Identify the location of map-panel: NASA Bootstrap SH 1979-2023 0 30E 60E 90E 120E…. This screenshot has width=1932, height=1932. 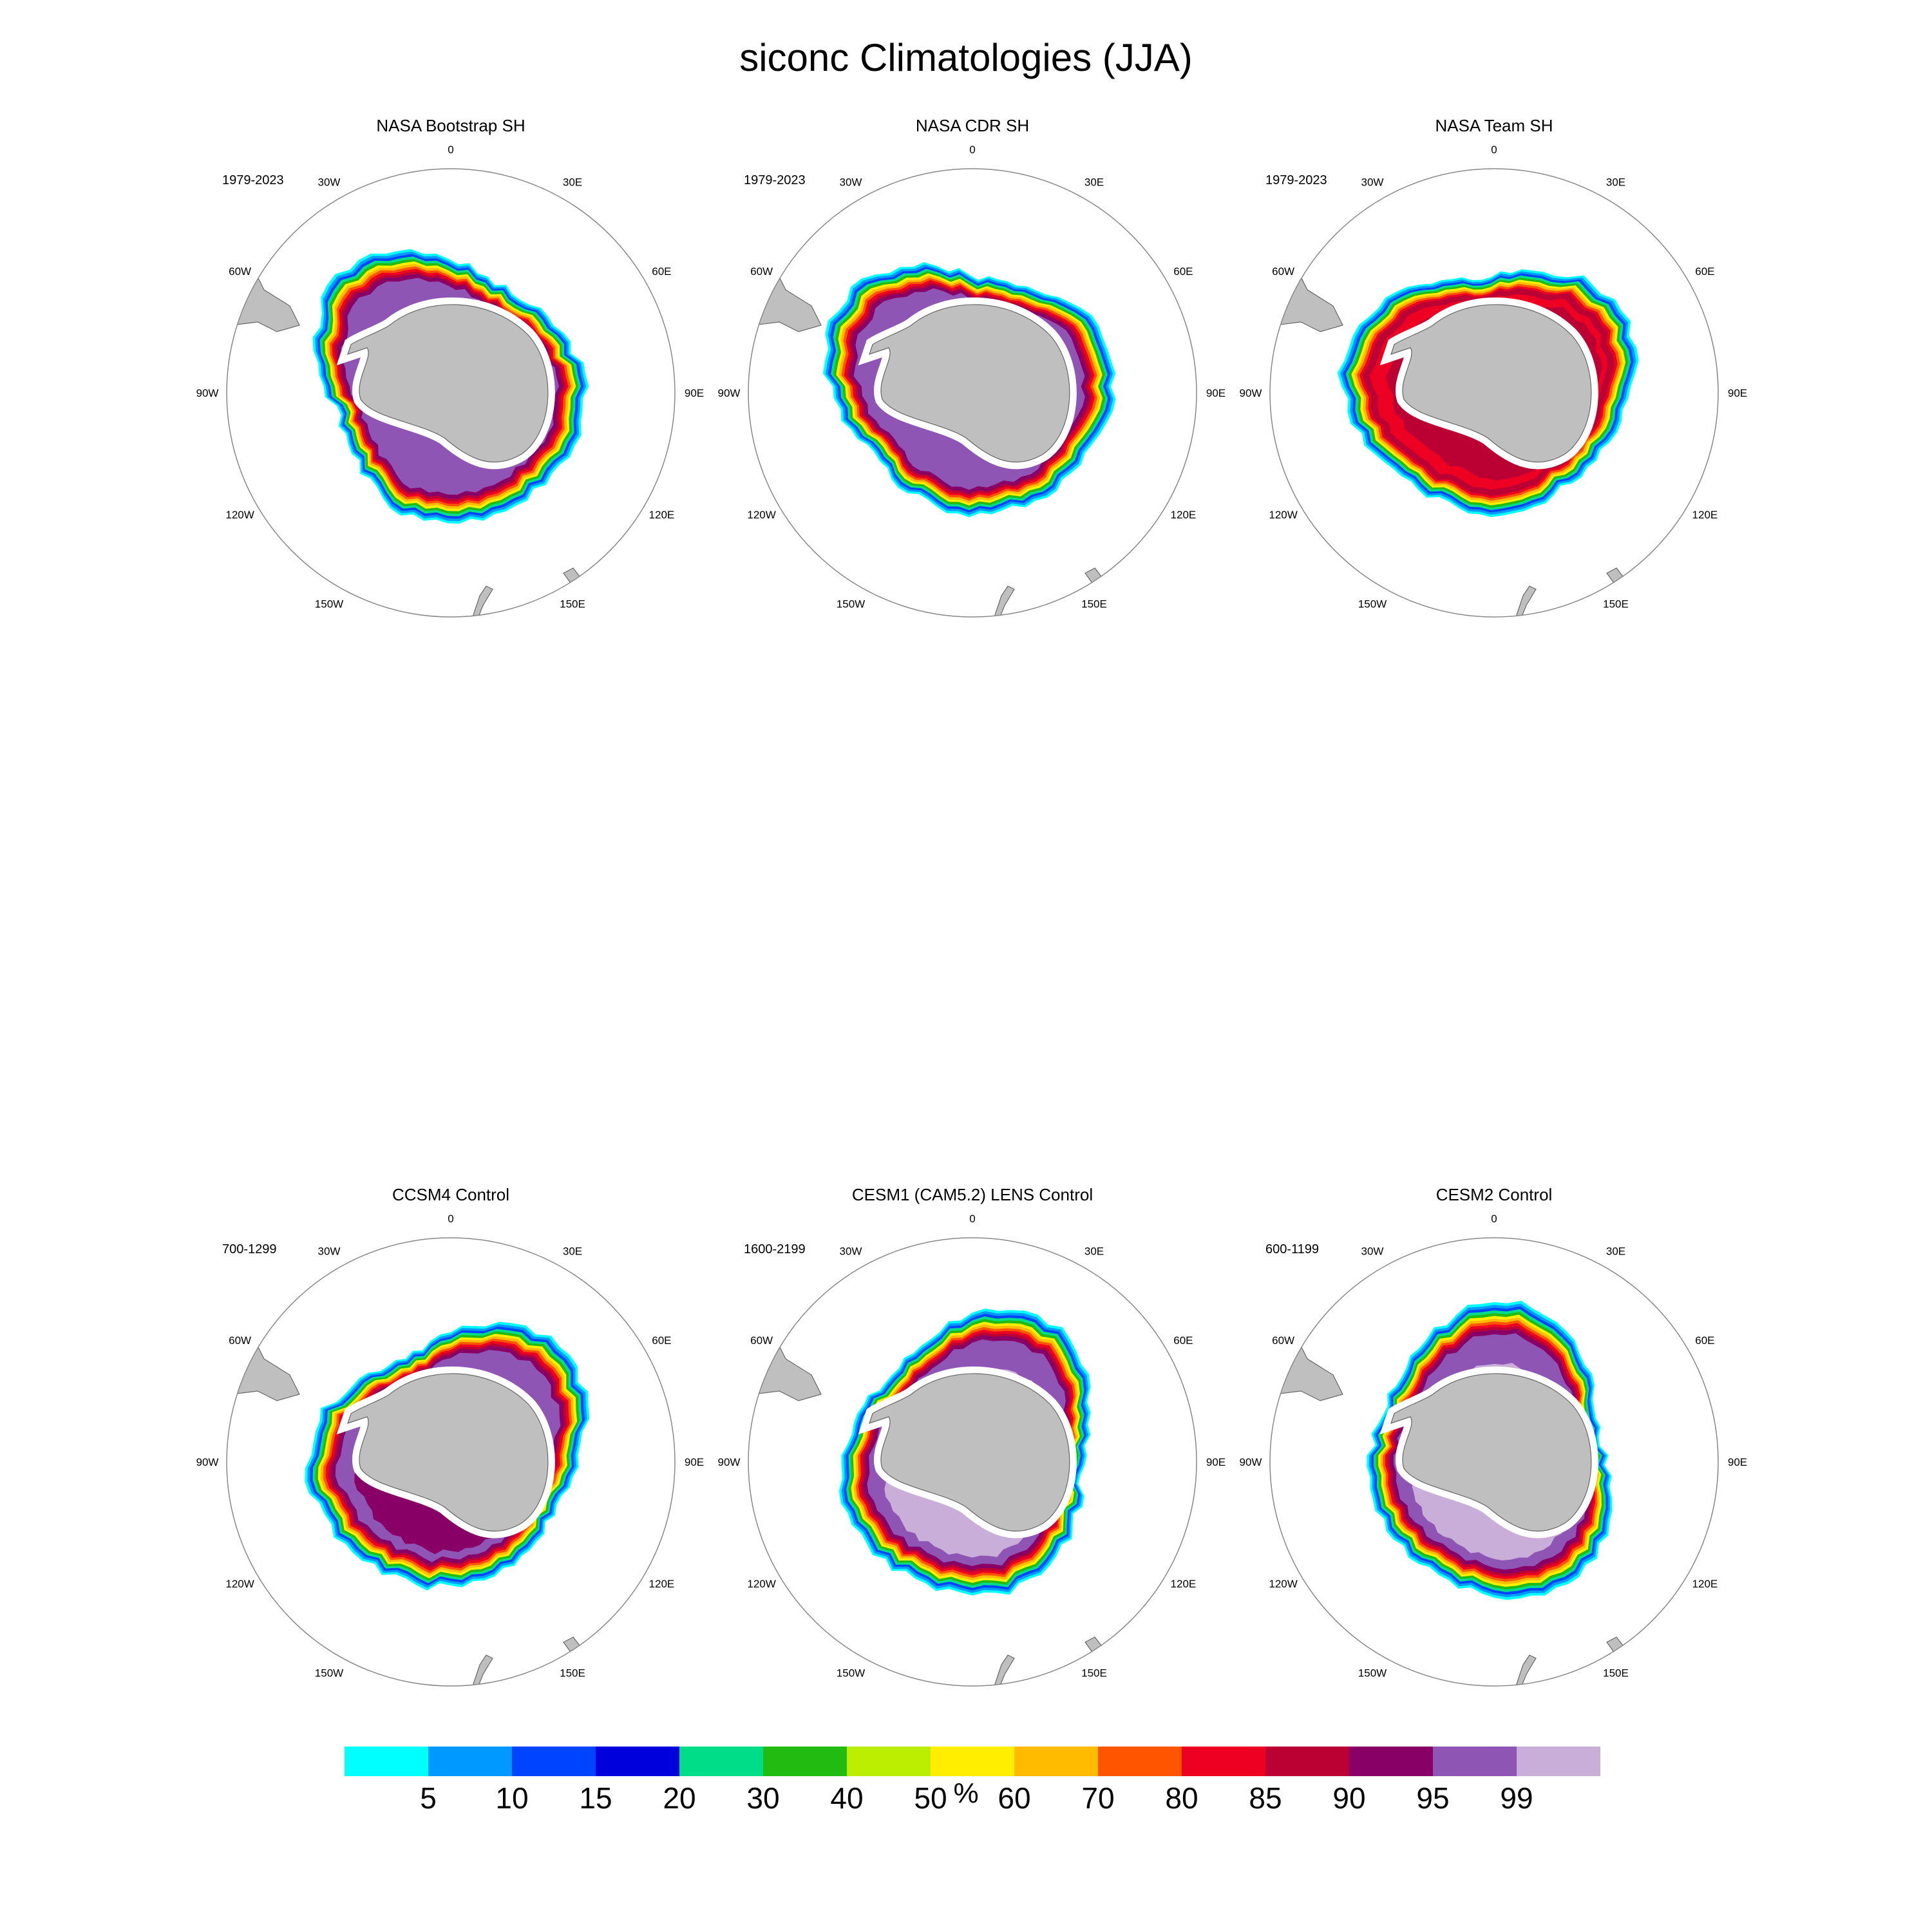
(451, 373).